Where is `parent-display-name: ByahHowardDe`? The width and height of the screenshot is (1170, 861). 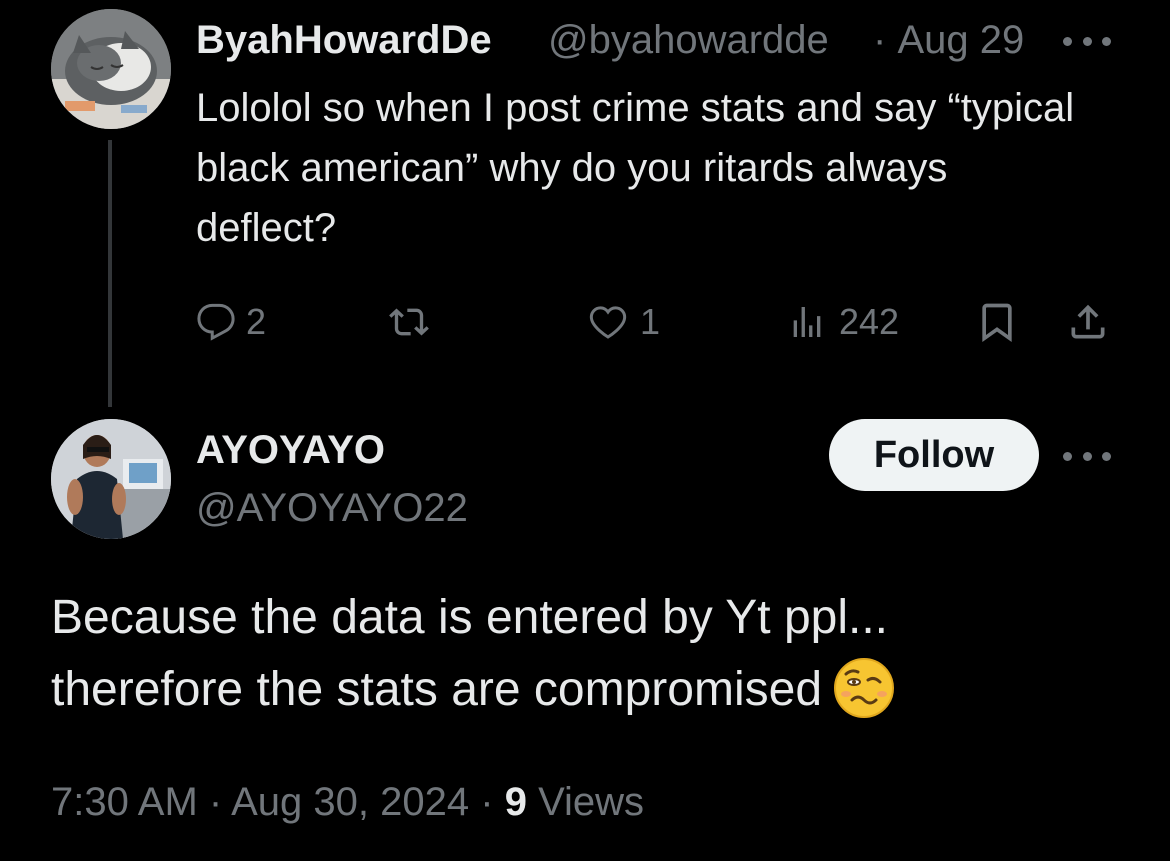 parent-display-name: ByahHowardDe is located at coordinates (344, 40).